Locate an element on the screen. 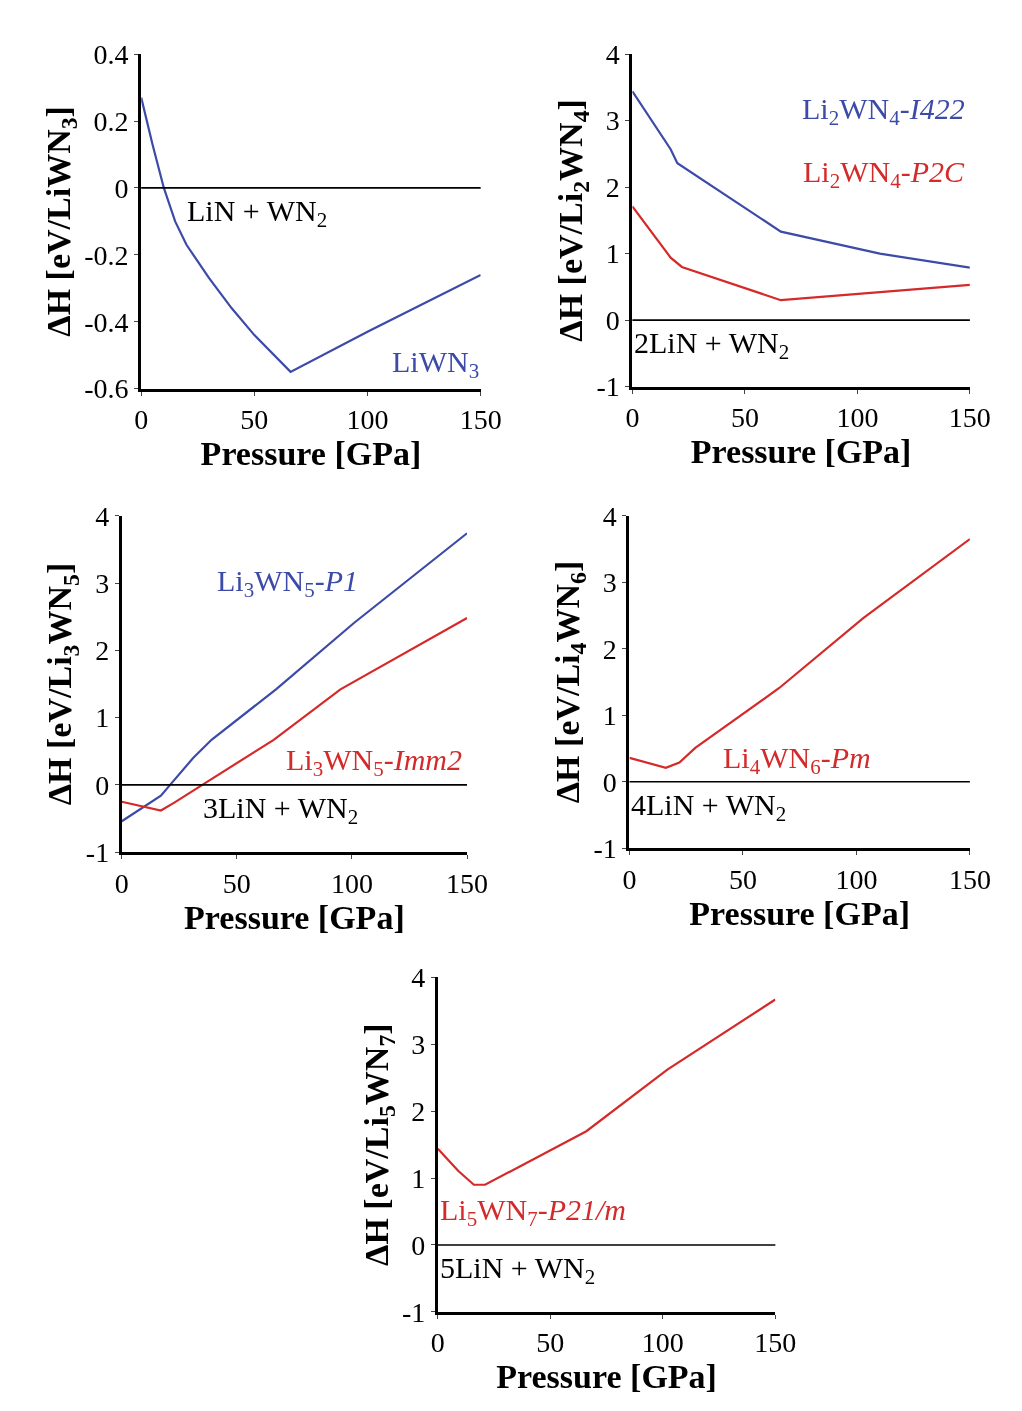 The width and height of the screenshot is (1022, 1411). y-tick-label: -0.6 is located at coordinates (106, 389).